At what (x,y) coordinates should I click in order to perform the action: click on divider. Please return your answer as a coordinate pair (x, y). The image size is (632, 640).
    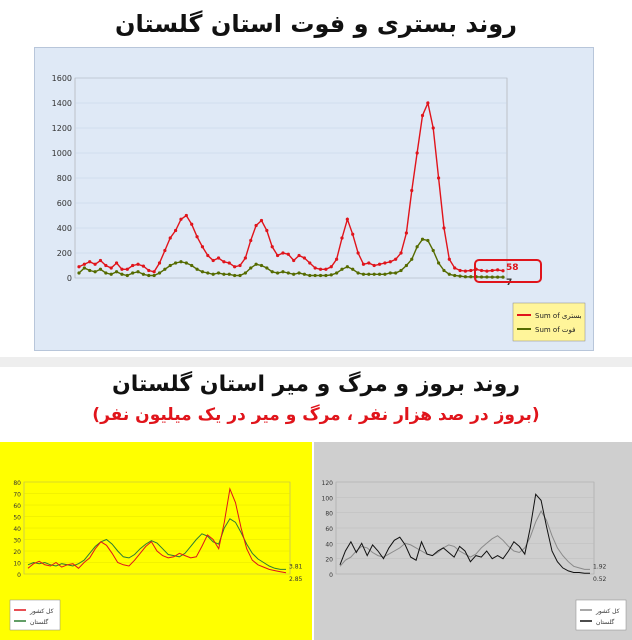
    Looking at the image, I should click on (316, 362).